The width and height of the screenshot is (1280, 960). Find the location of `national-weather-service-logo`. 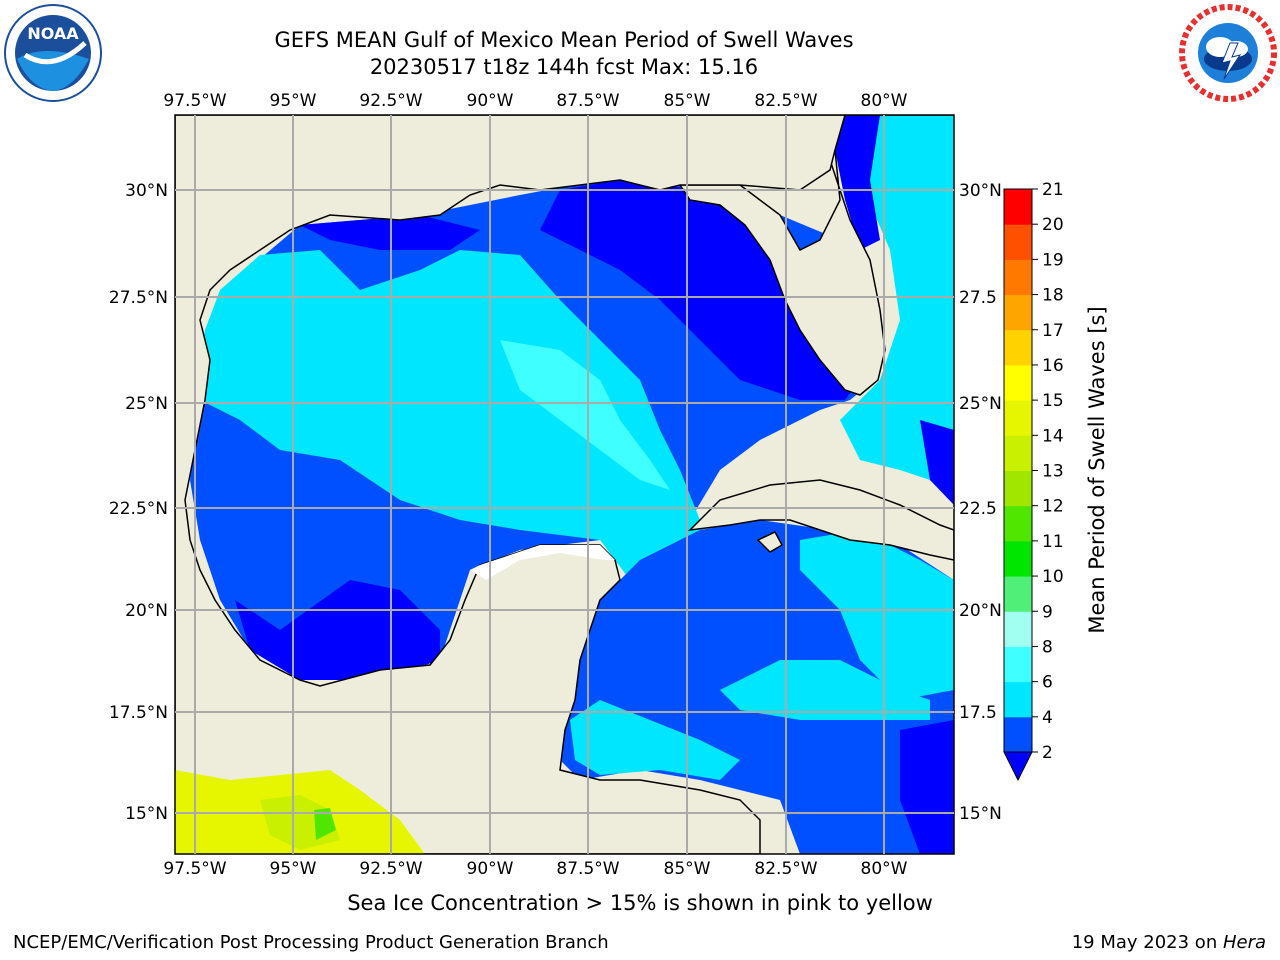

national-weather-service-logo is located at coordinates (1228, 53).